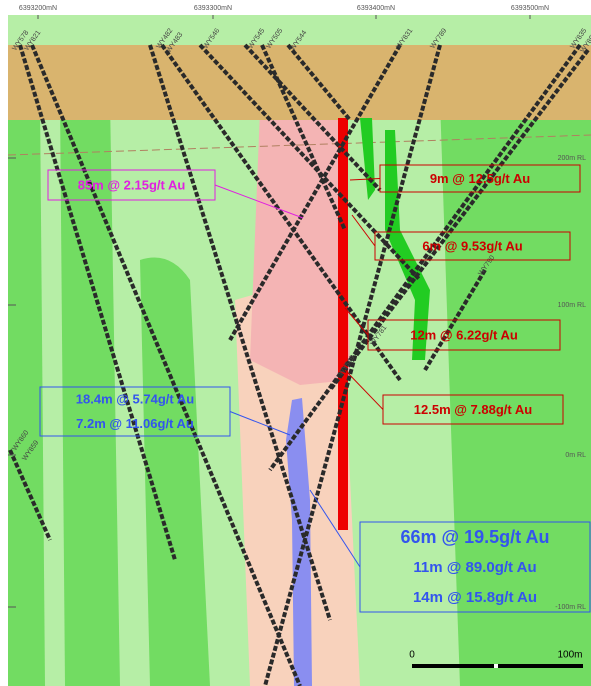 This screenshot has width=591, height=686. I want to click on green-lode, so click(395, 239).